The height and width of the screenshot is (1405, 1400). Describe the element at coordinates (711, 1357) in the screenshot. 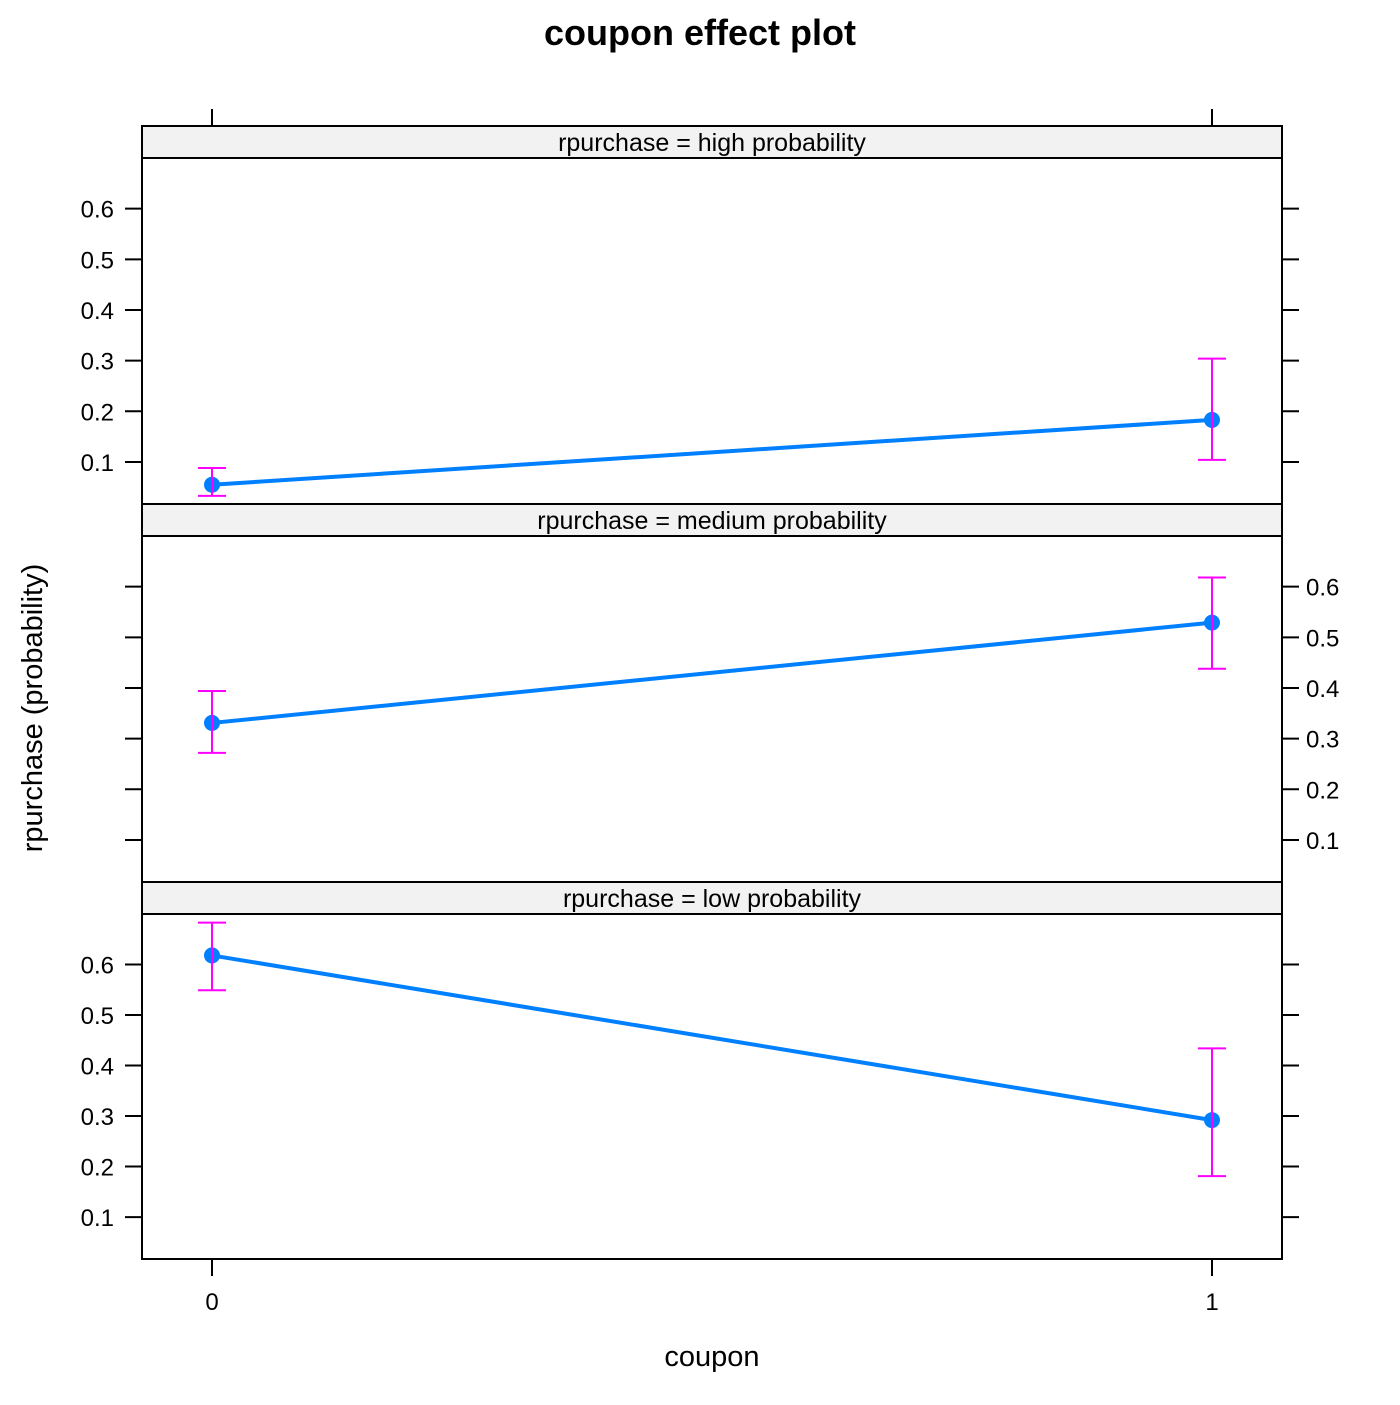

I see `x-axis-label: coupon` at that location.